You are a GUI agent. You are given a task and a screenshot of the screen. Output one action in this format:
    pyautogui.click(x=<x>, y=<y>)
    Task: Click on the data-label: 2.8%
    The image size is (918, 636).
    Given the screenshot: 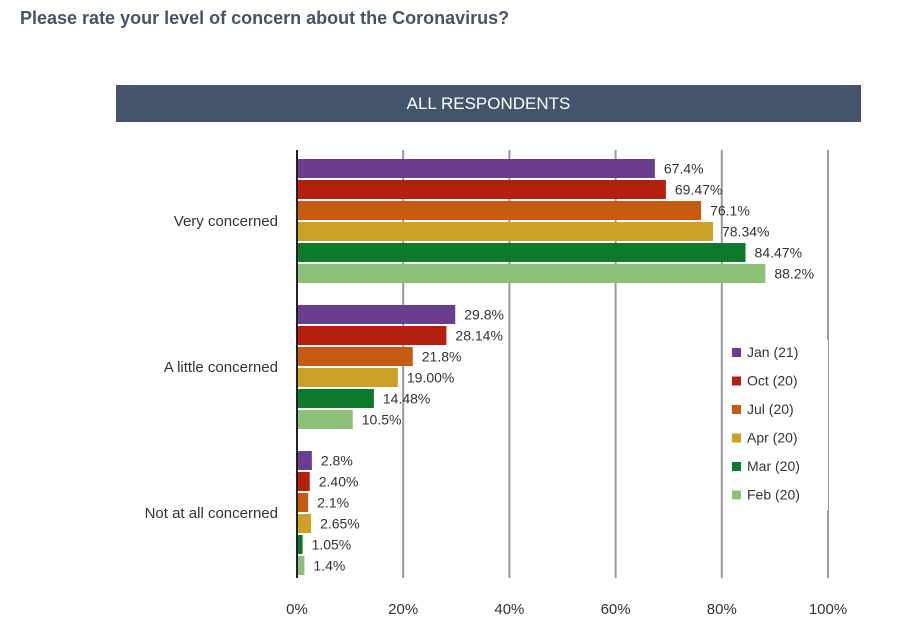 What is the action you would take?
    pyautogui.click(x=337, y=461)
    